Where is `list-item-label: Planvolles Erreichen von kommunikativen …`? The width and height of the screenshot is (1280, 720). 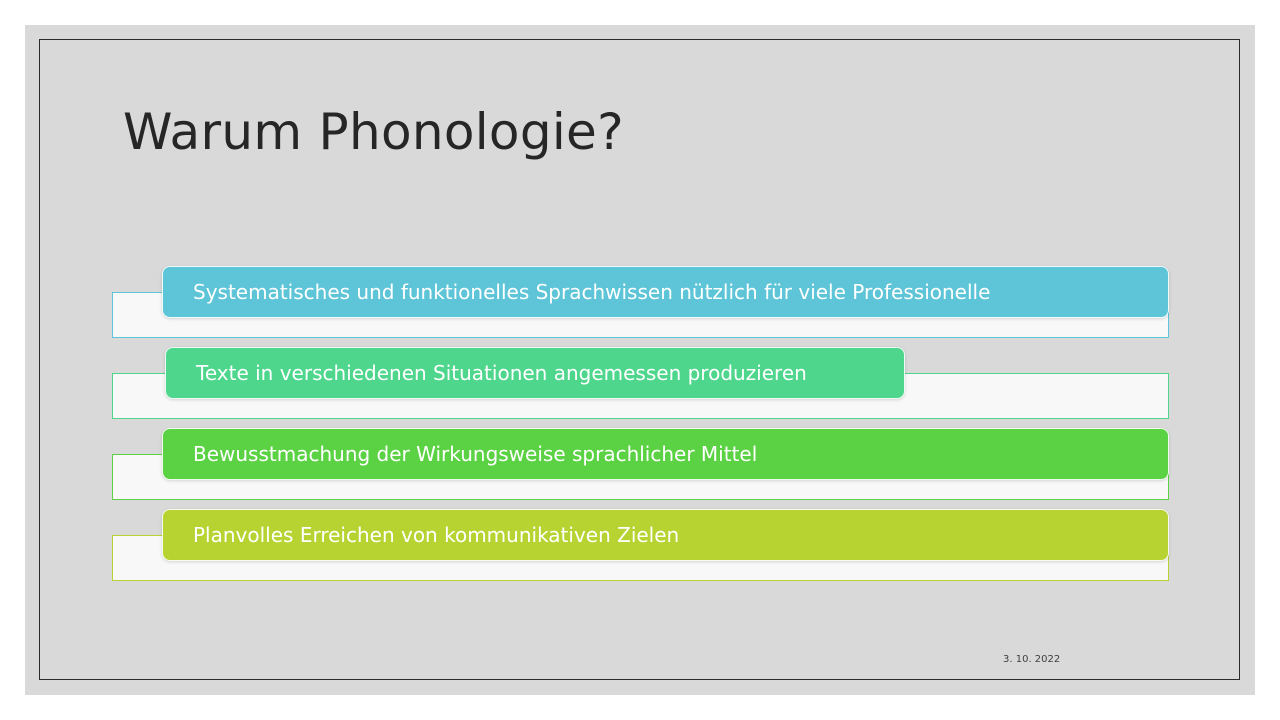 list-item-label: Planvolles Erreichen von kommunikativen … is located at coordinates (436, 535).